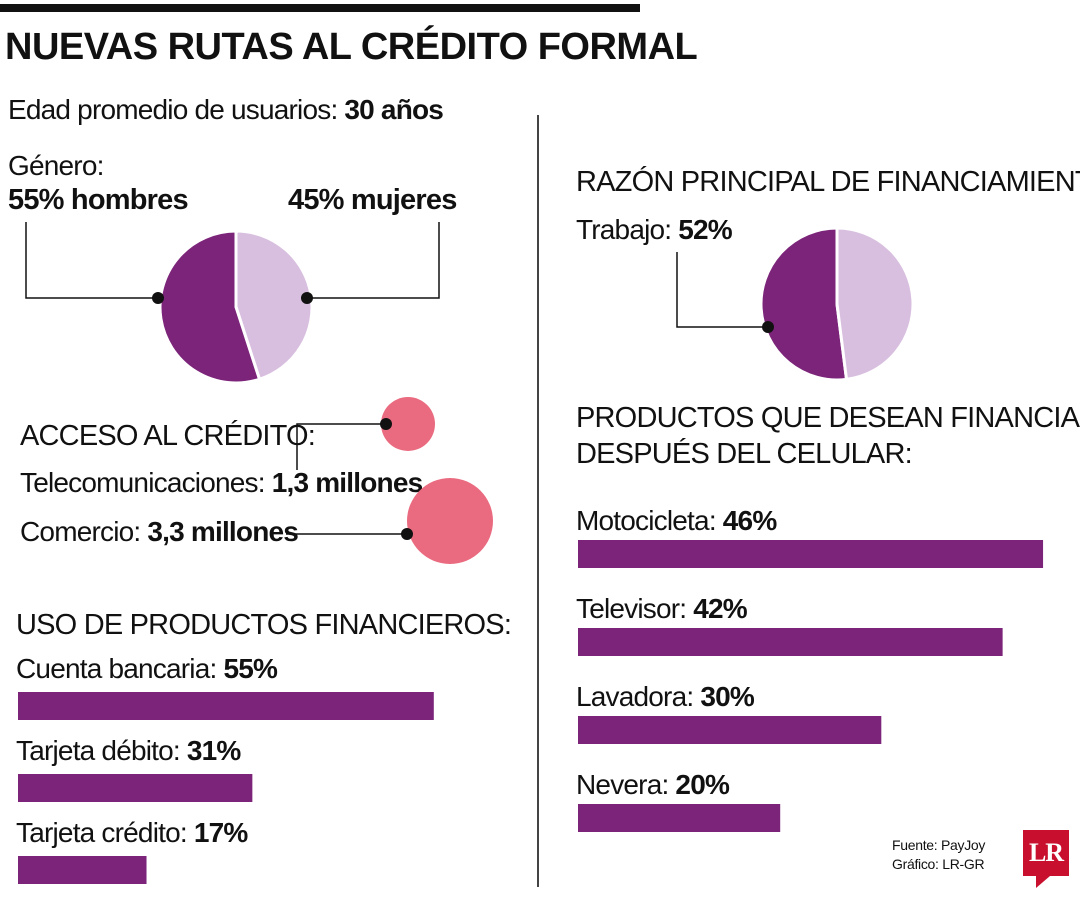  Describe the element at coordinates (173, 109) in the screenshot. I see `edad-label: Edad promedio de usuarios:` at that location.